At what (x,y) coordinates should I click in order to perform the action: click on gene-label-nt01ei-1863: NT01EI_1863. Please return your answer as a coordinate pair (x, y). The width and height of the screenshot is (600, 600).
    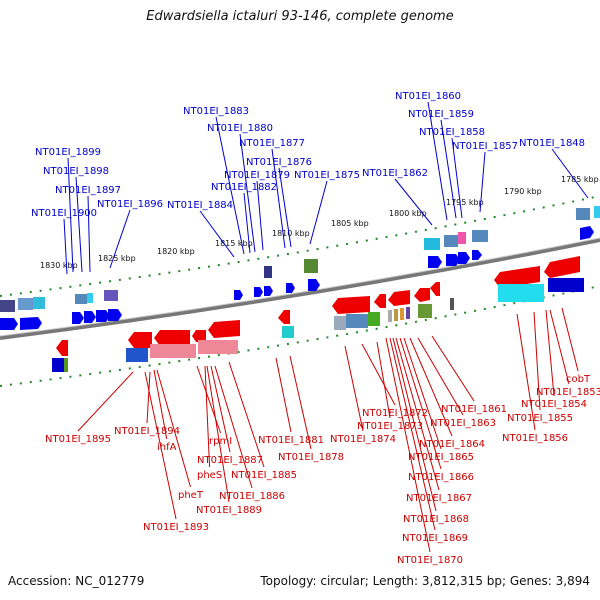
    Looking at the image, I should click on (456, 383).